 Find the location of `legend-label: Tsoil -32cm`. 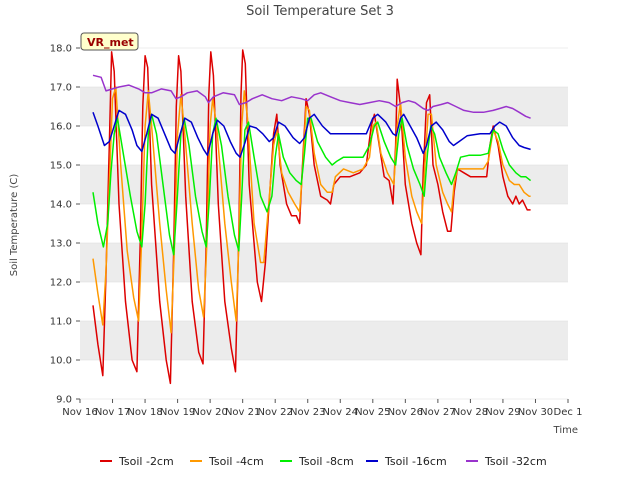

legend-label: Tsoil -32cm is located at coordinates (515, 461).